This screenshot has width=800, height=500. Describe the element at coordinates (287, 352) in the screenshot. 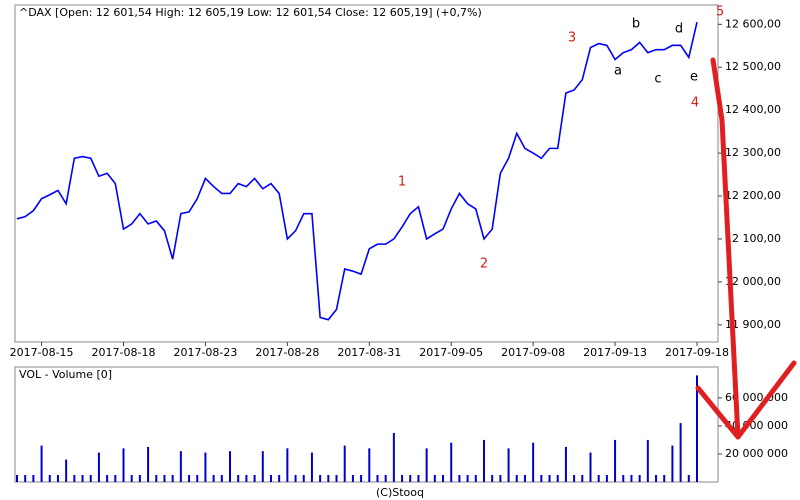

I see `x-tick-label: 2017-08-28` at that location.